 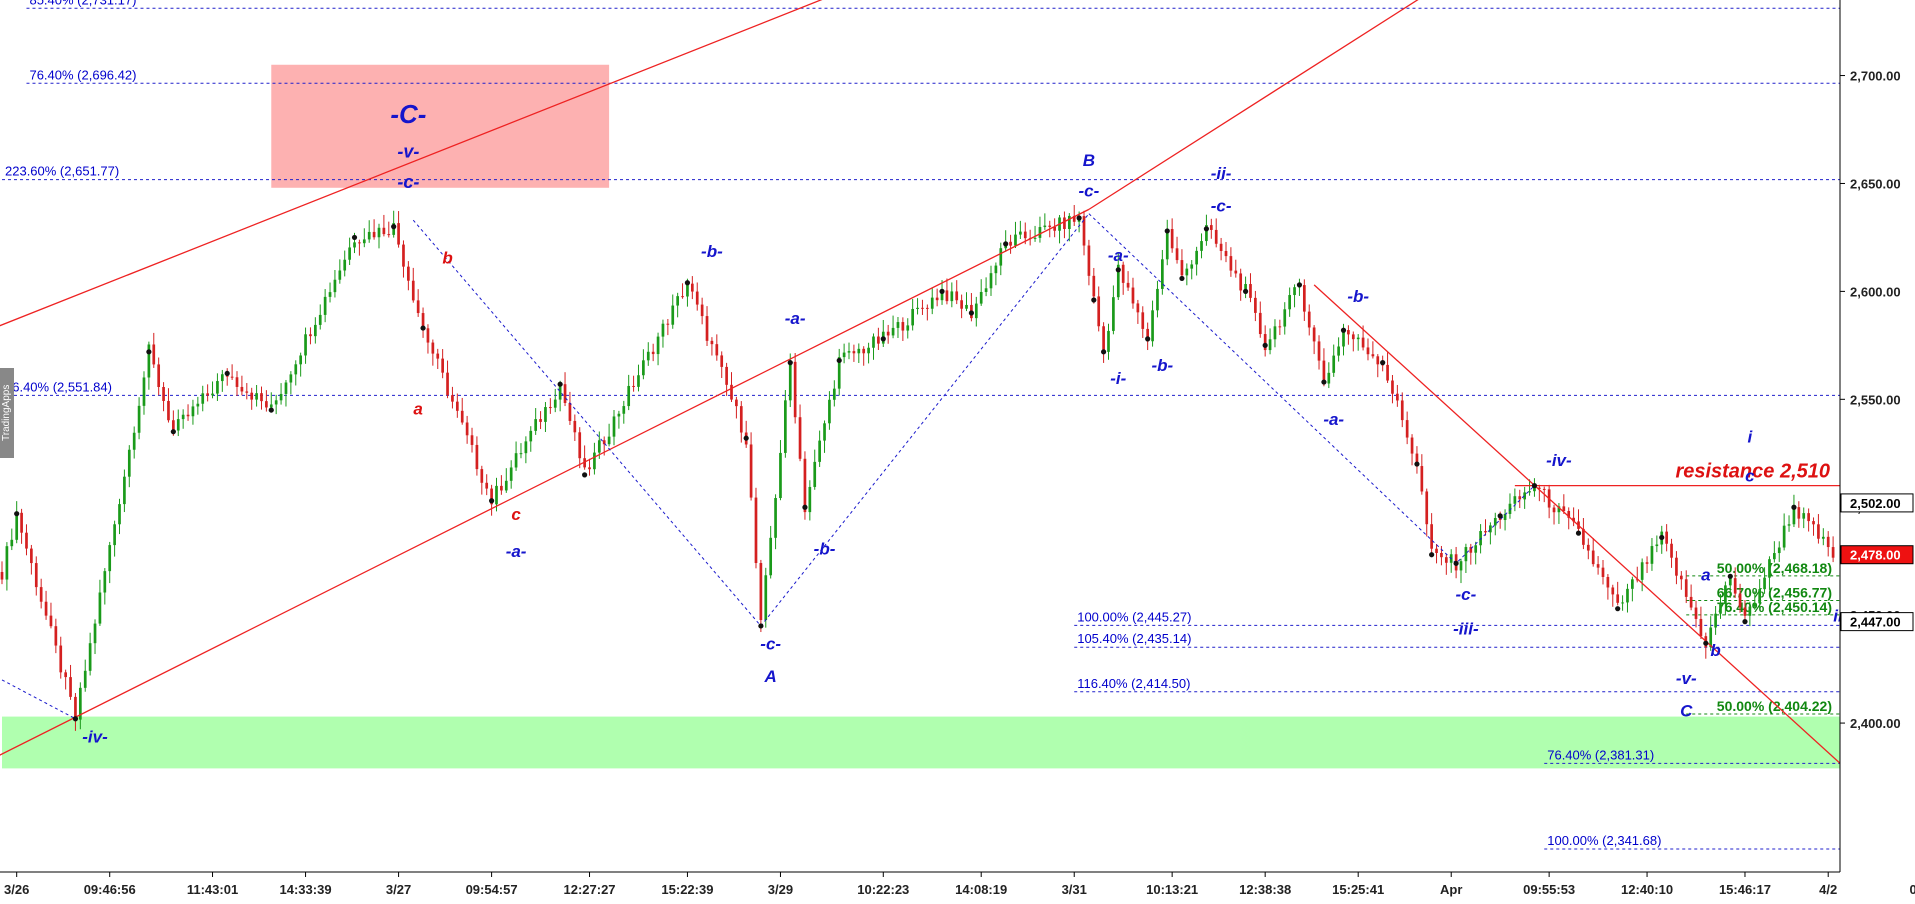 I want to click on time-tick-label: 15:25:41, so click(x=1358, y=889).